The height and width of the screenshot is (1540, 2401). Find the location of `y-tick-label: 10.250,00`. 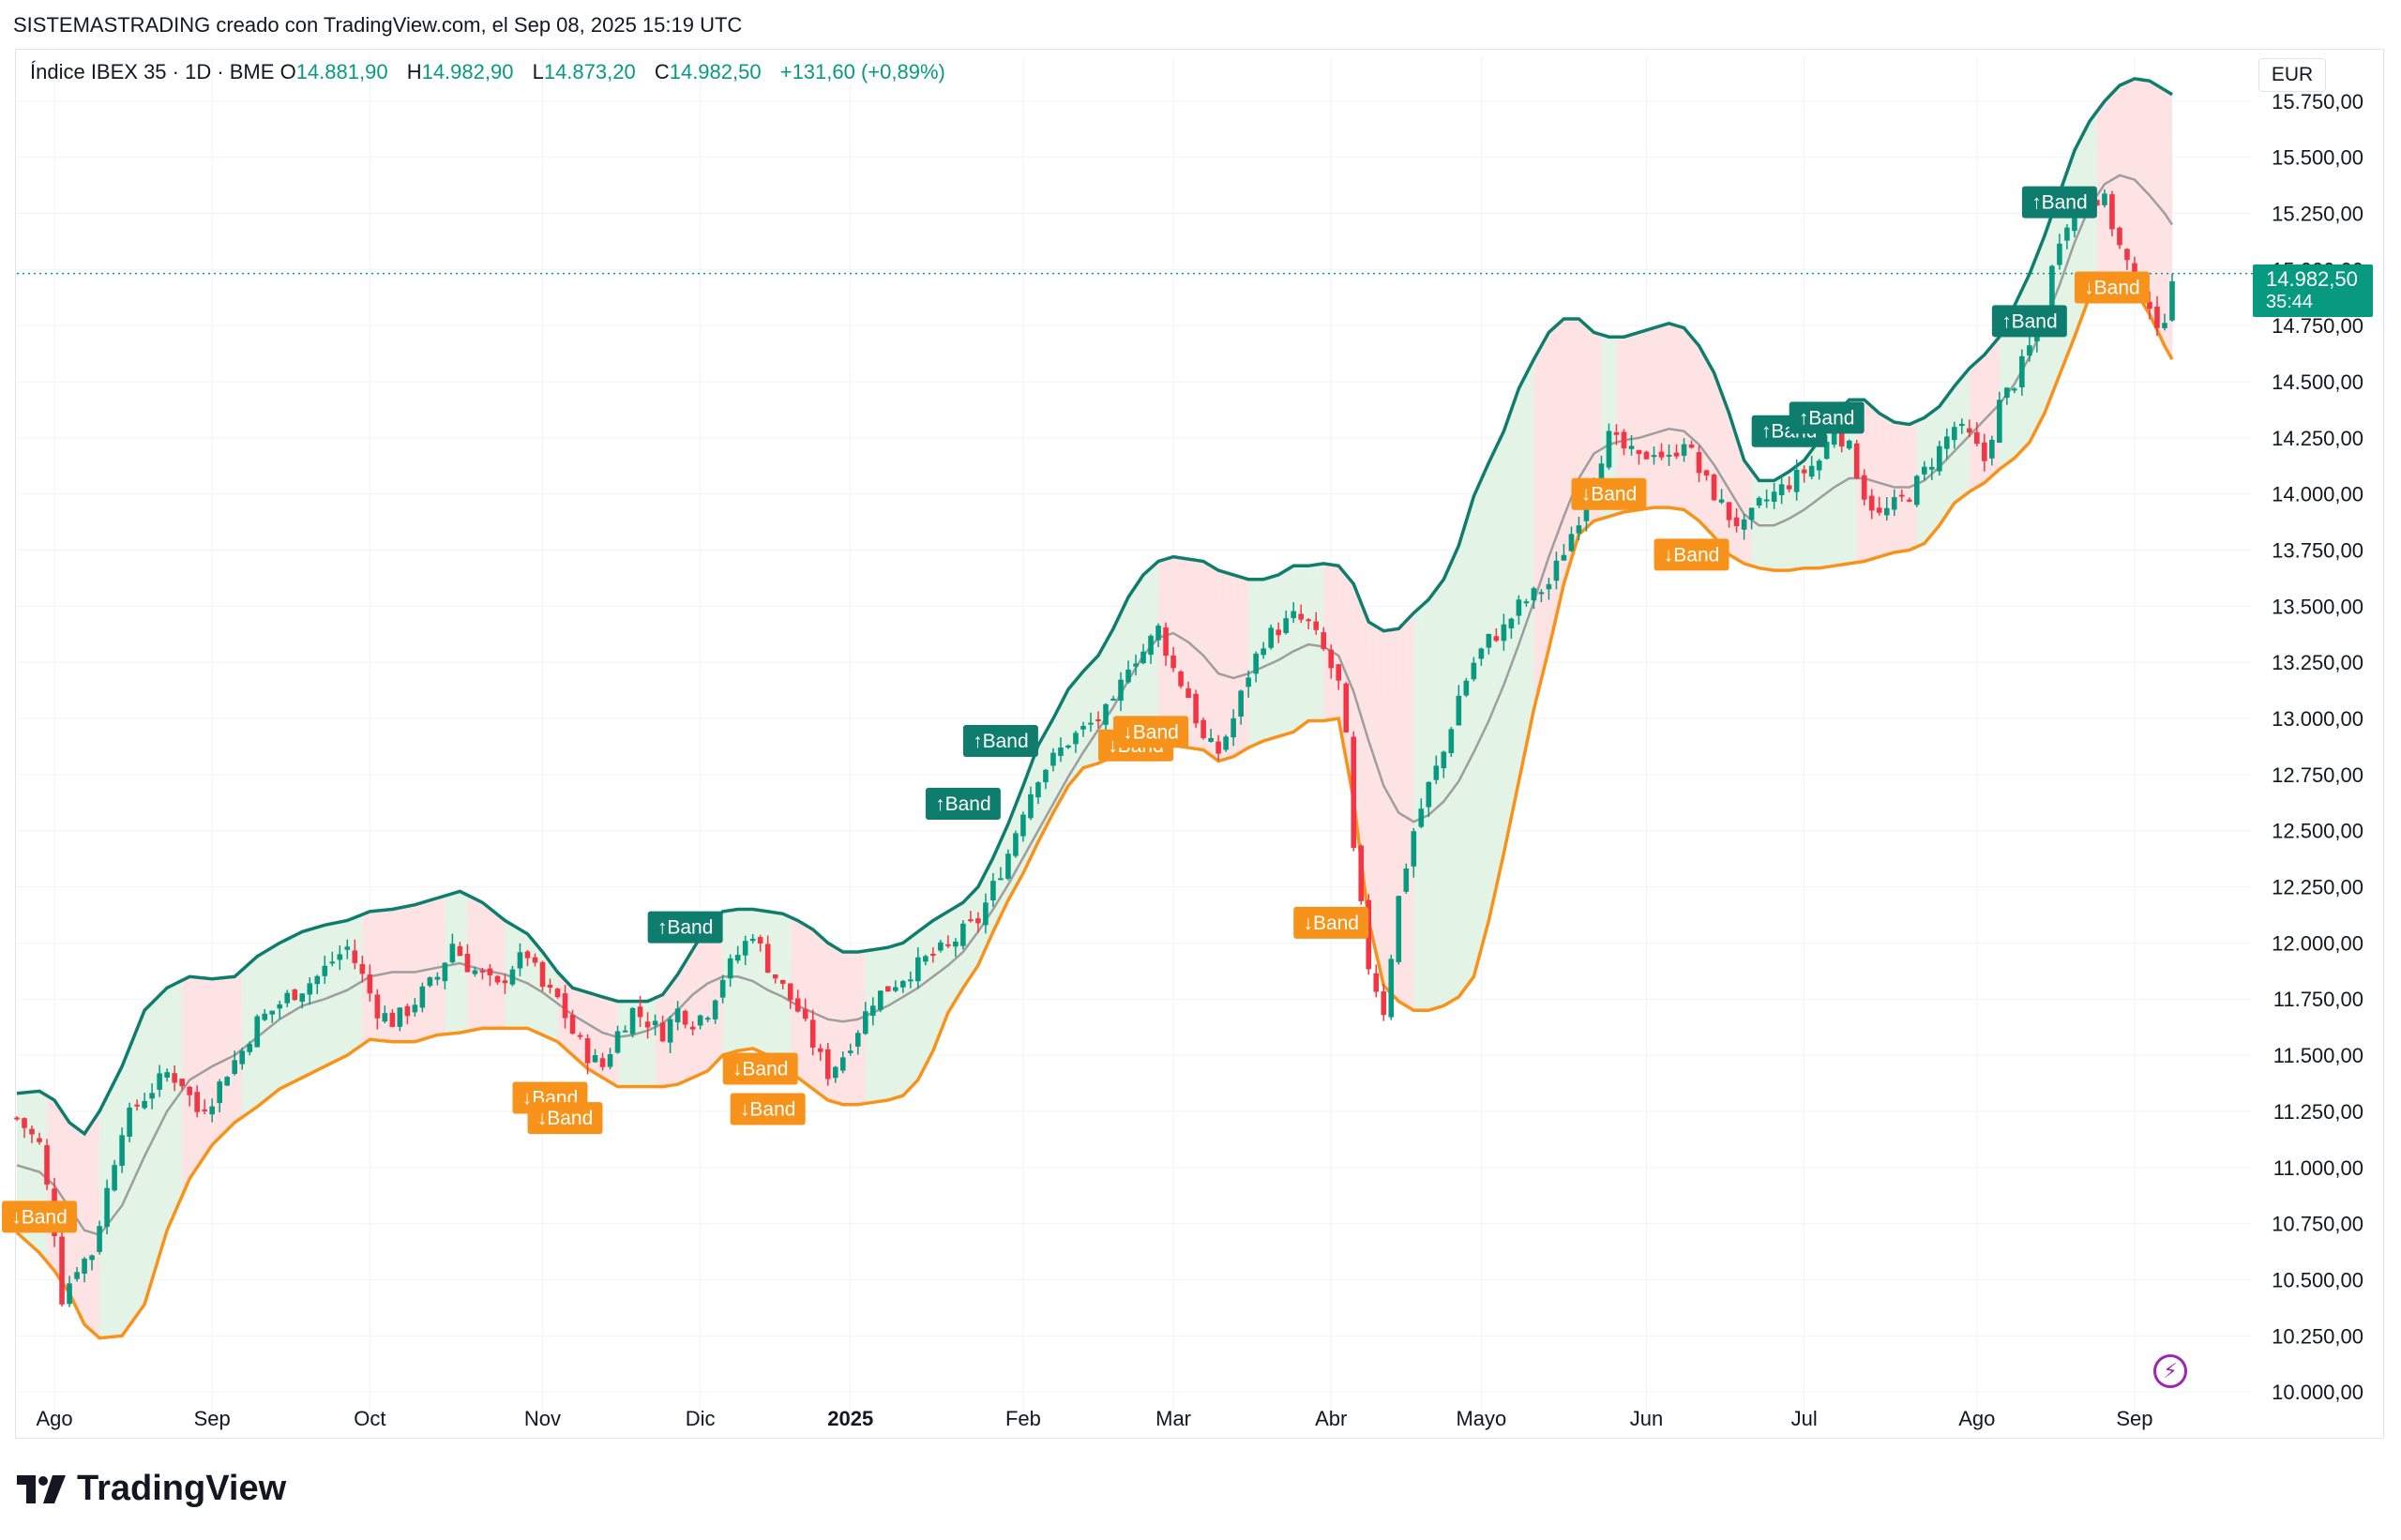

y-tick-label: 10.250,00 is located at coordinates (2317, 1336).